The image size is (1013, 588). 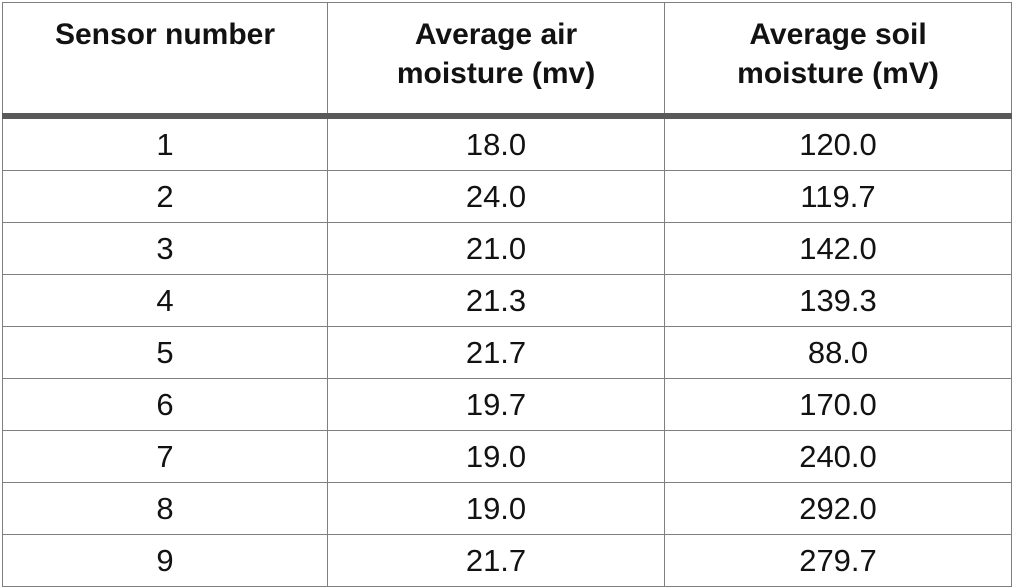 I want to click on table-row: 8 19.0 292.0, so click(x=507, y=508).